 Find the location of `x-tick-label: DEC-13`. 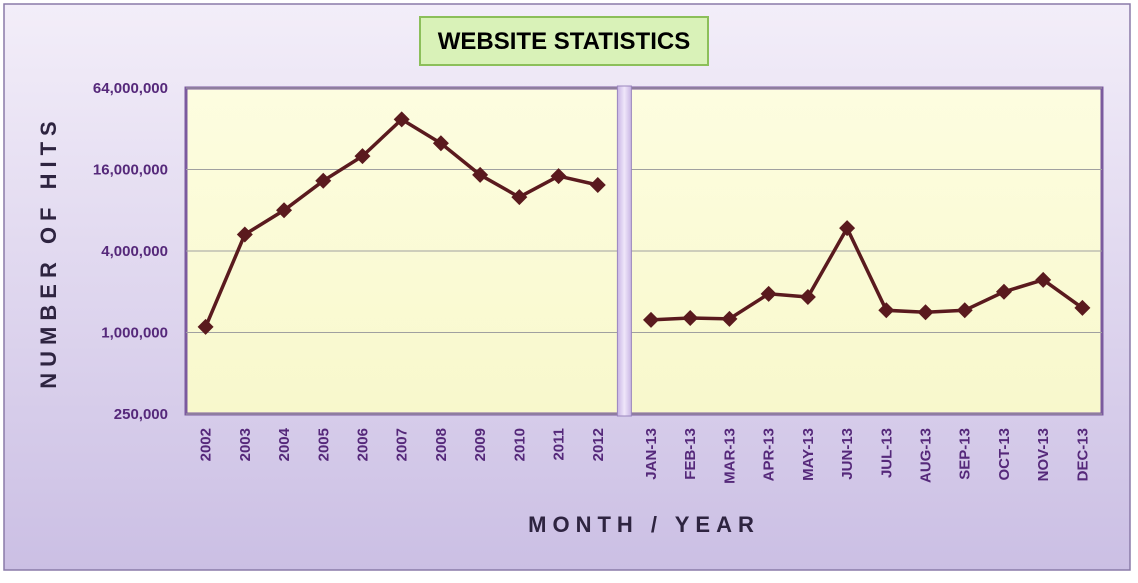

x-tick-label: DEC-13 is located at coordinates (1082, 454).